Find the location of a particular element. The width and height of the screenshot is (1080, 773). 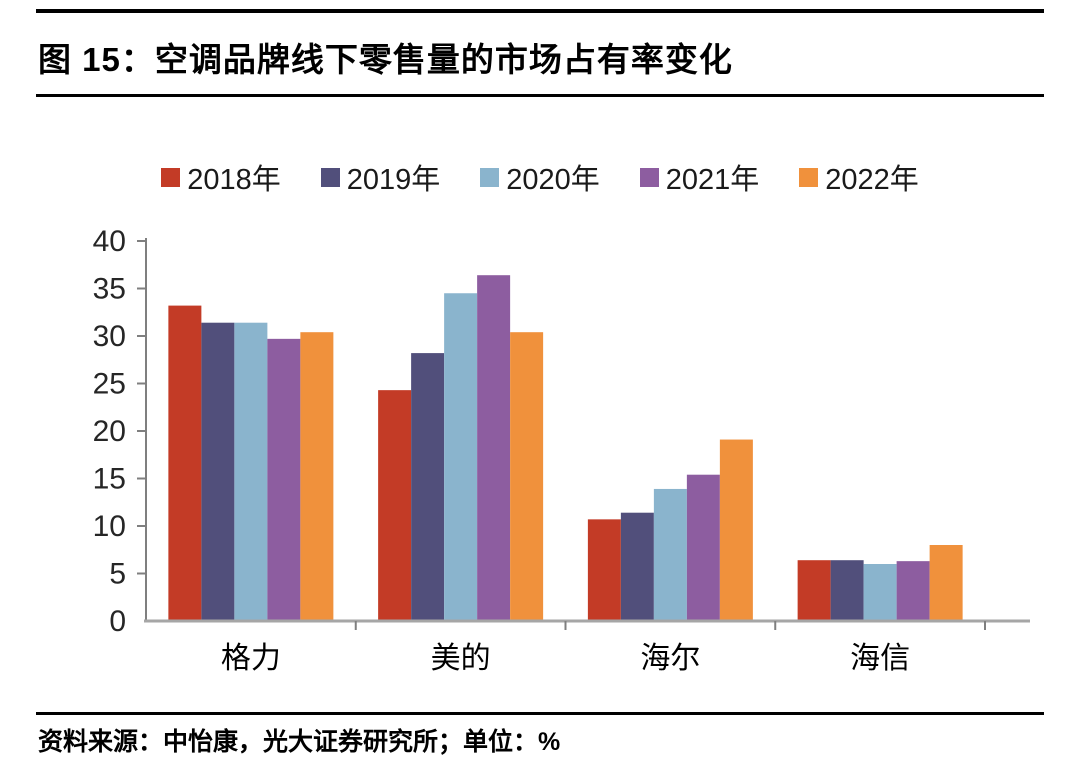

legend-item-2022年: 2022年 is located at coordinates (859, 177).